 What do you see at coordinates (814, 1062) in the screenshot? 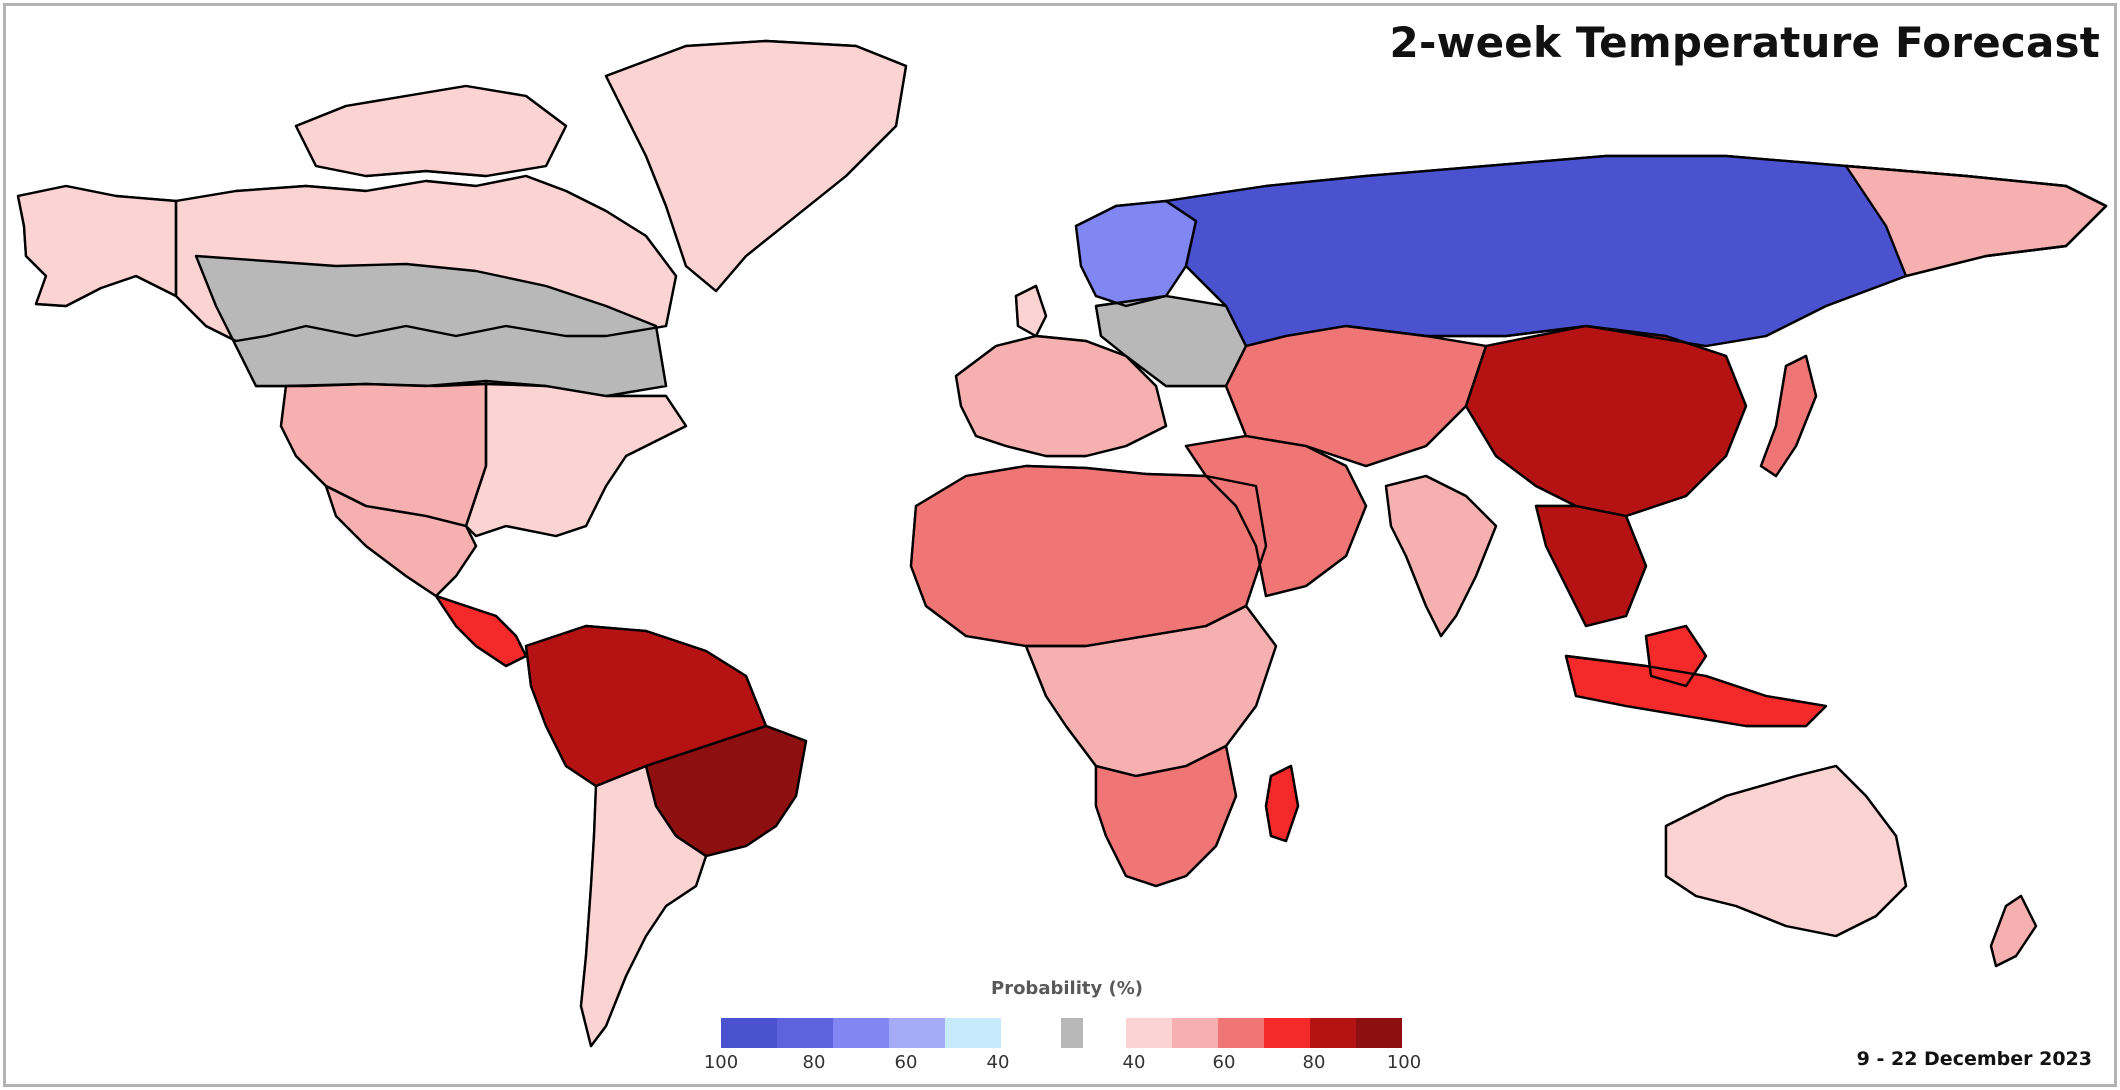
I see `legend-tick-below-80: 80` at bounding box center [814, 1062].